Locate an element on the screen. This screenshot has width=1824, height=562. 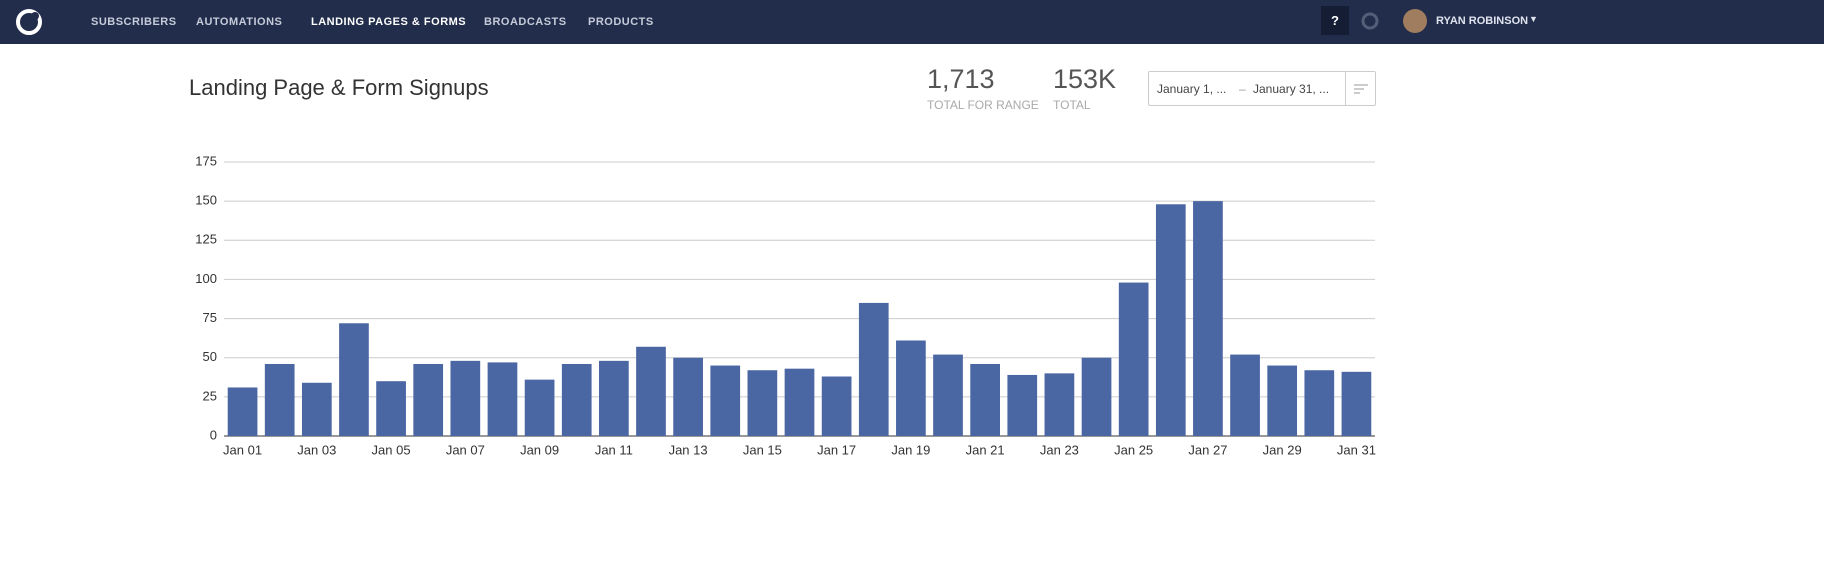
x-tick-label: Jan 03 is located at coordinates (316, 449).